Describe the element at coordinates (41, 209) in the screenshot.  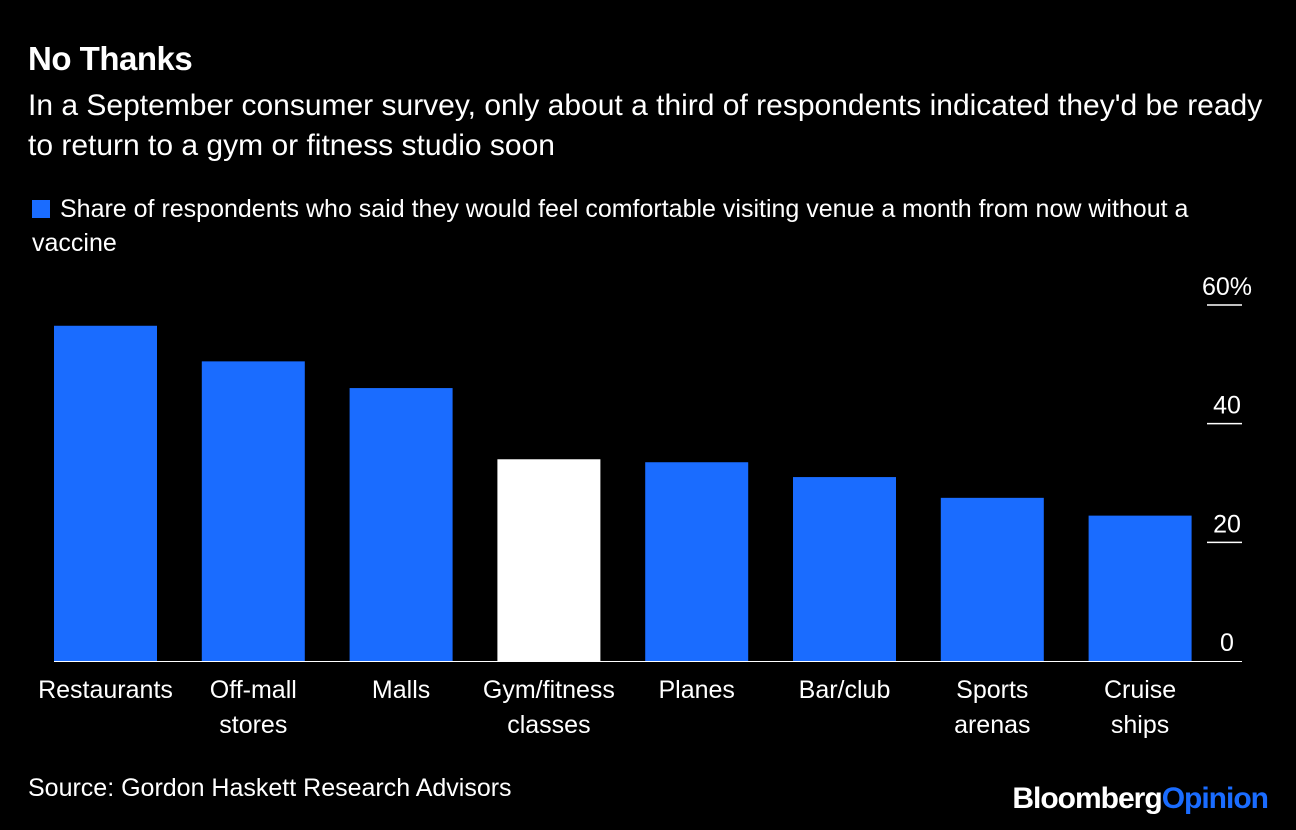
I see `legend-swatch` at that location.